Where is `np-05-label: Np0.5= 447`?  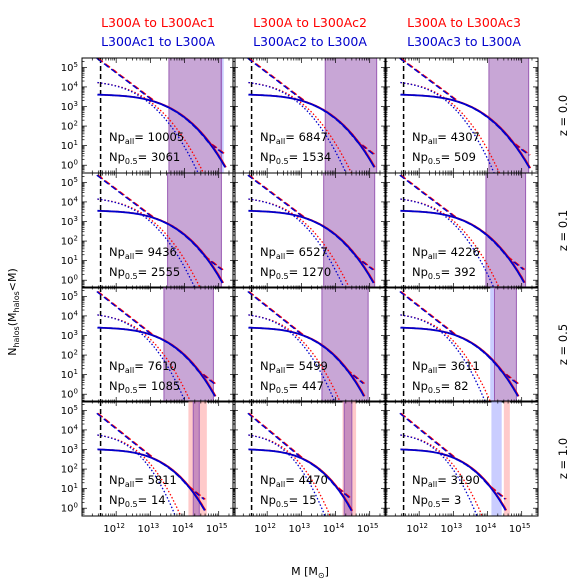
np-05-label: Np0.5= 447 is located at coordinates (292, 387).